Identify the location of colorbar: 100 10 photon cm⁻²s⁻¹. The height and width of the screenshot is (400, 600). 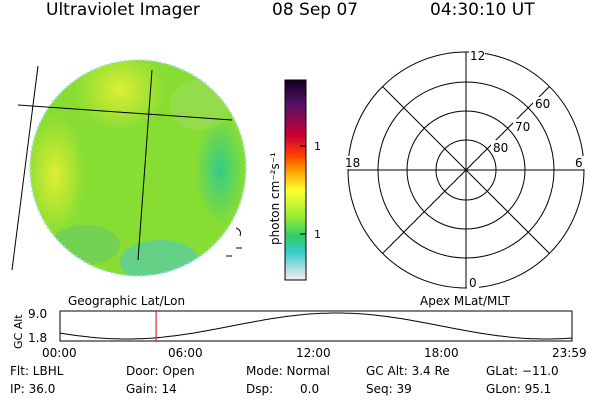
(294, 180).